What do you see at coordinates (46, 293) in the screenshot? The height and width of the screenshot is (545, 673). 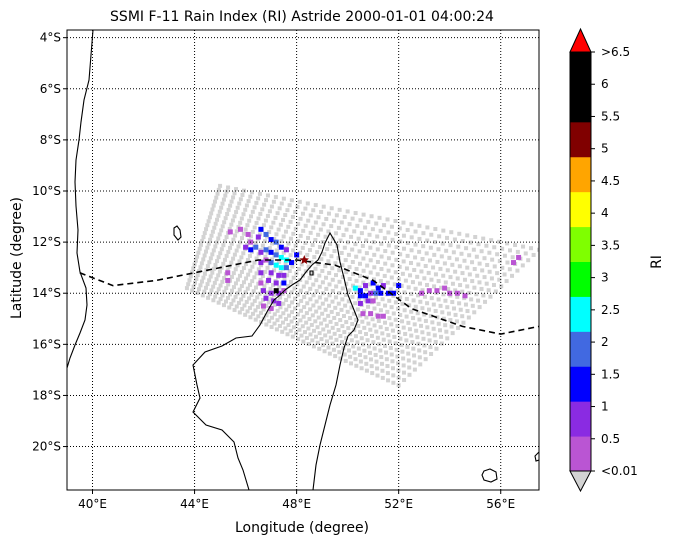 I see `y-tick-label: 14°S` at bounding box center [46, 293].